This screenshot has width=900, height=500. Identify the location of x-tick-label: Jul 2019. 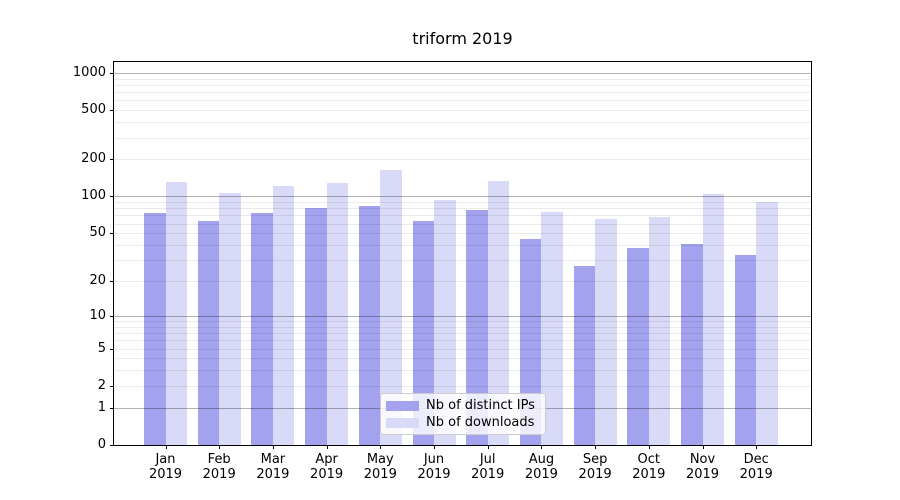
(488, 467).